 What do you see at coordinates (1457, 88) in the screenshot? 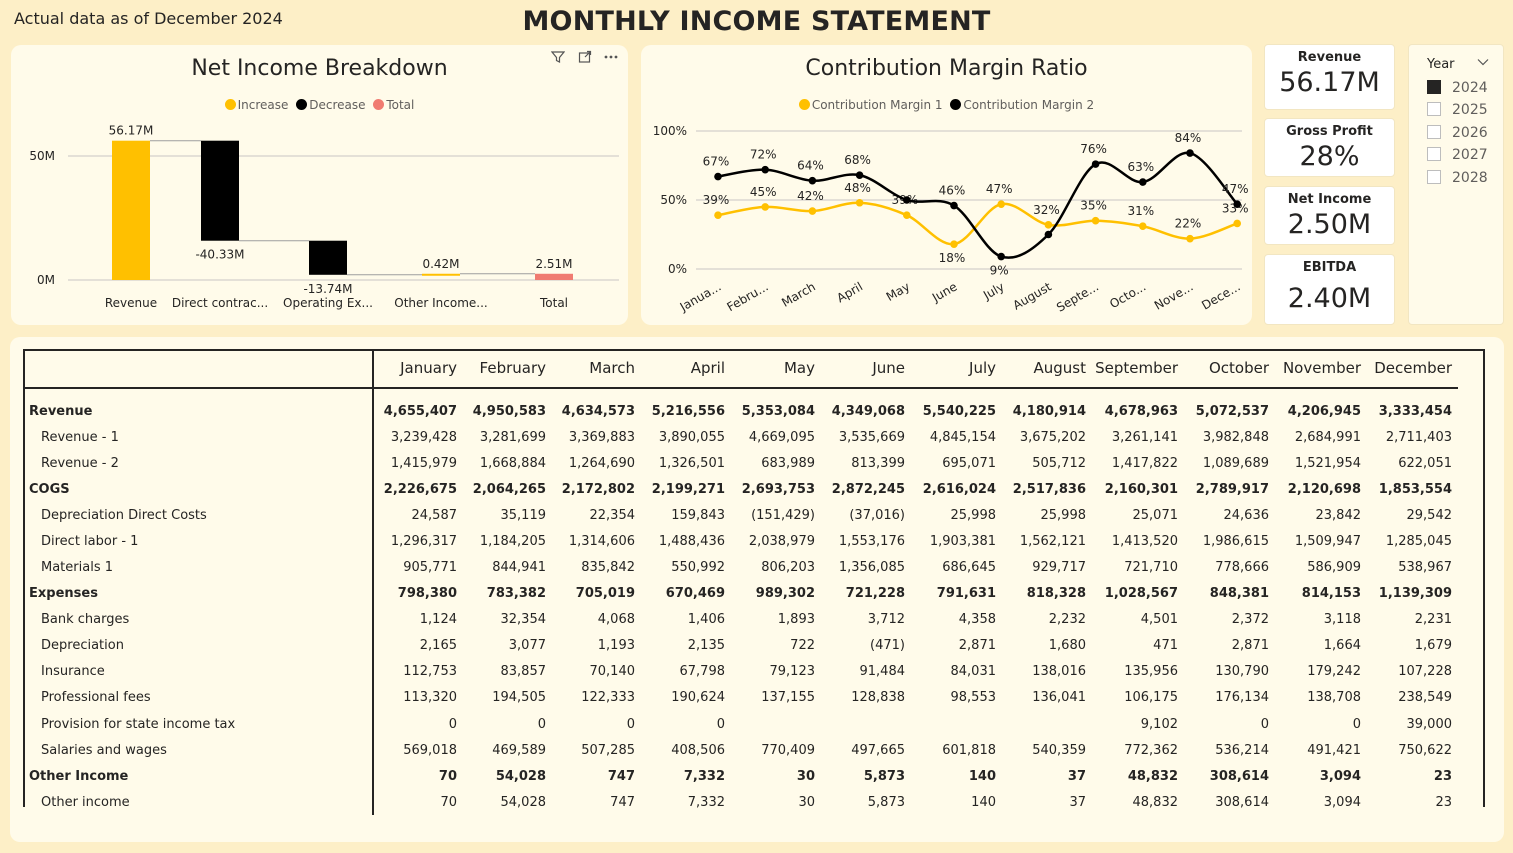
I see `slicer-option-2024: 2024` at bounding box center [1457, 88].